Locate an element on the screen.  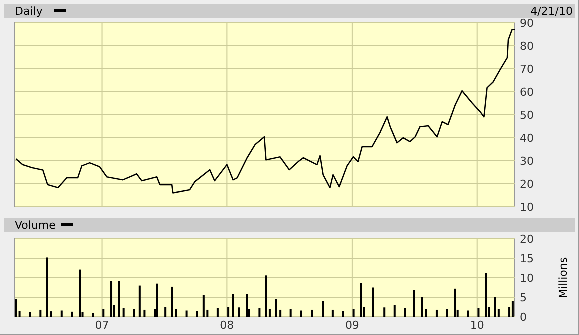
y-tick-label: 50 is located at coordinates (527, 115).